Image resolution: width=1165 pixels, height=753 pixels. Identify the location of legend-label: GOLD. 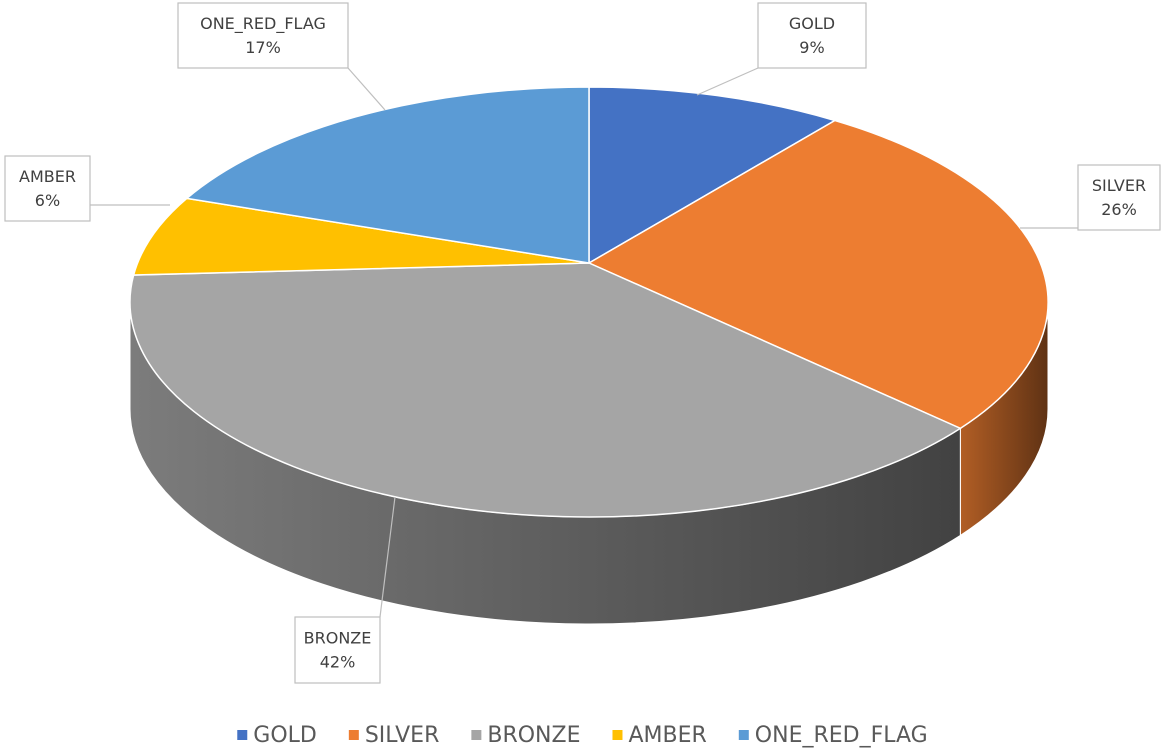
(285, 735).